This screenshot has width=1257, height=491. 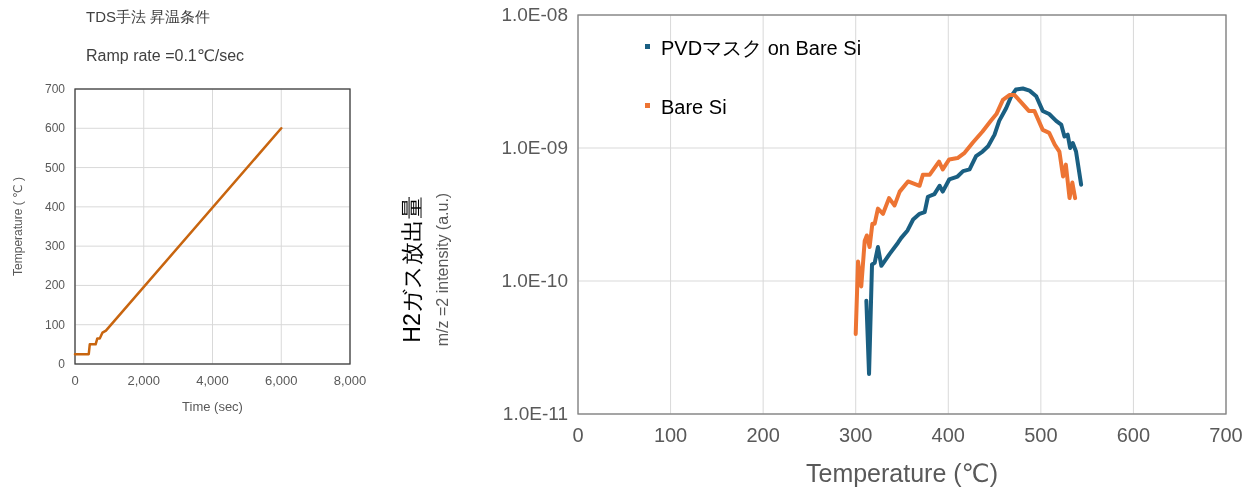 I want to click on x-tick-label: 4,000, so click(x=212, y=380).